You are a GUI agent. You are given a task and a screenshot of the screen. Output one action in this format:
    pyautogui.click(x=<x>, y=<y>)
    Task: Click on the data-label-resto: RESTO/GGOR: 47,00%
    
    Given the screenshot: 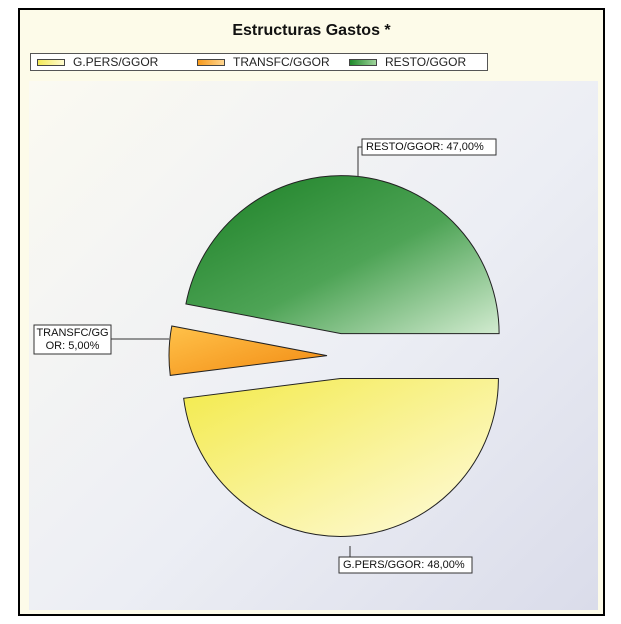 What is the action you would take?
    pyautogui.click(x=427, y=157)
    